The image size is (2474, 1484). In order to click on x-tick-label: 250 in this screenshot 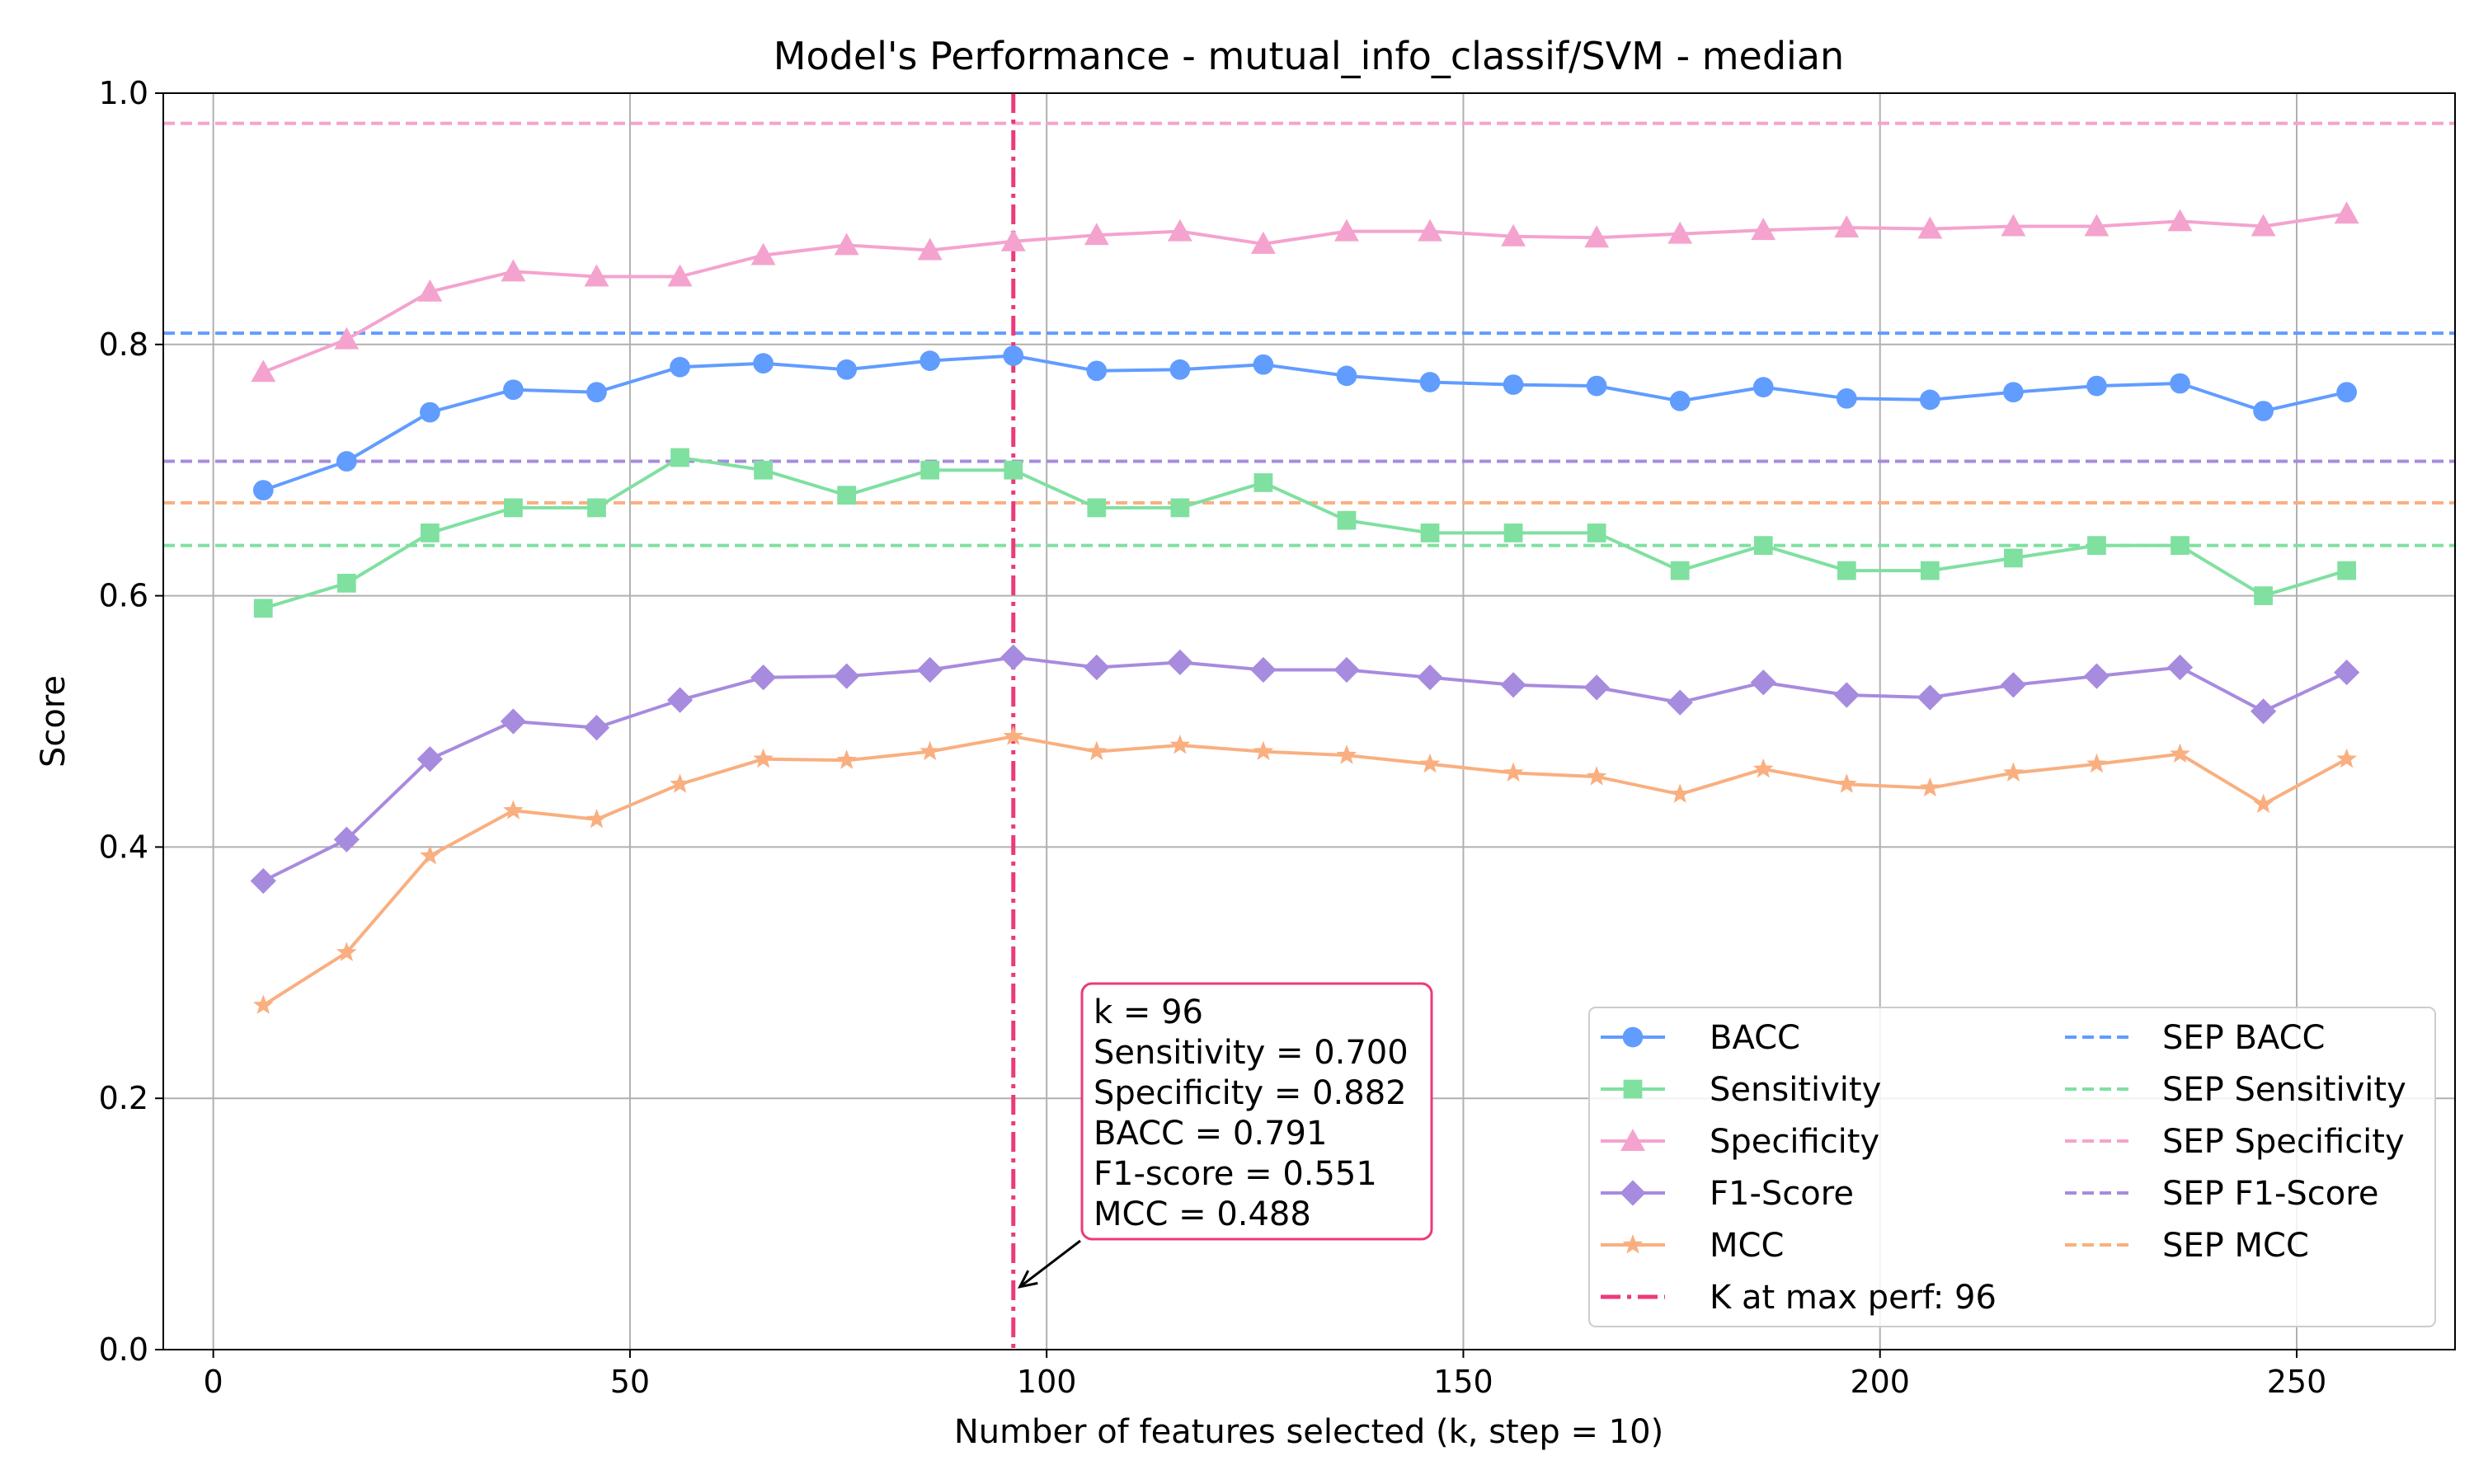, I will do `click(2297, 1382)`.